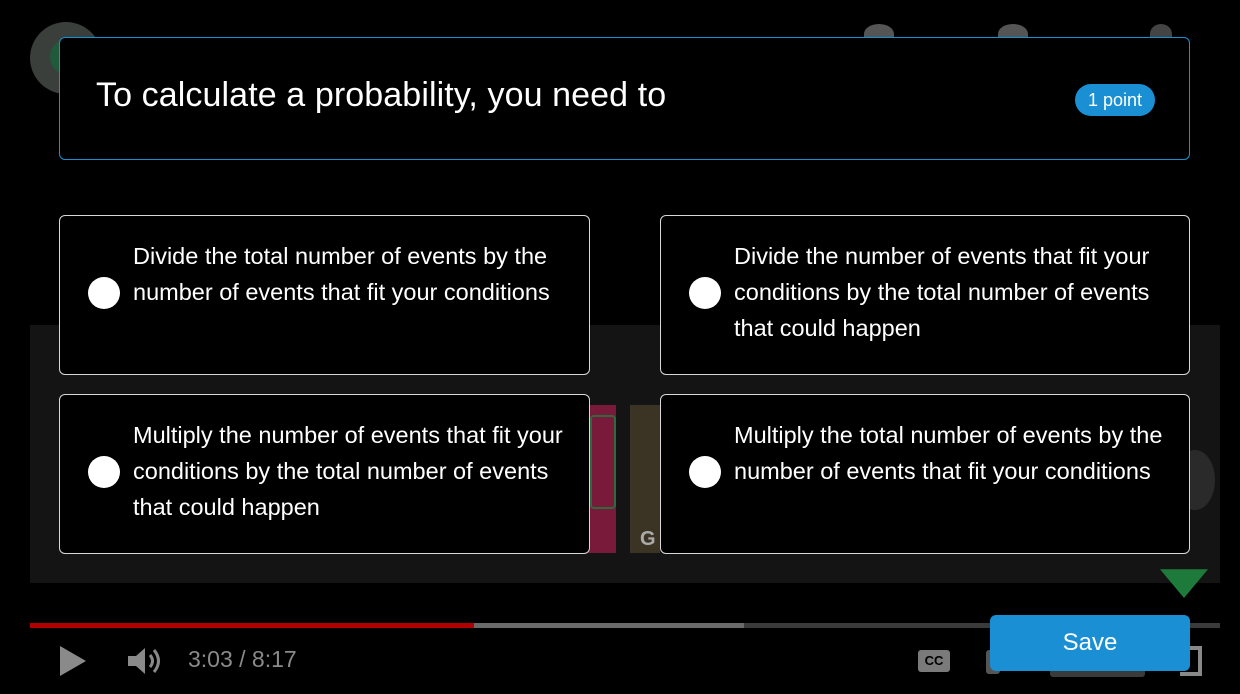 The image size is (1240, 694). What do you see at coordinates (148, 661) in the screenshot?
I see `volume-icon` at bounding box center [148, 661].